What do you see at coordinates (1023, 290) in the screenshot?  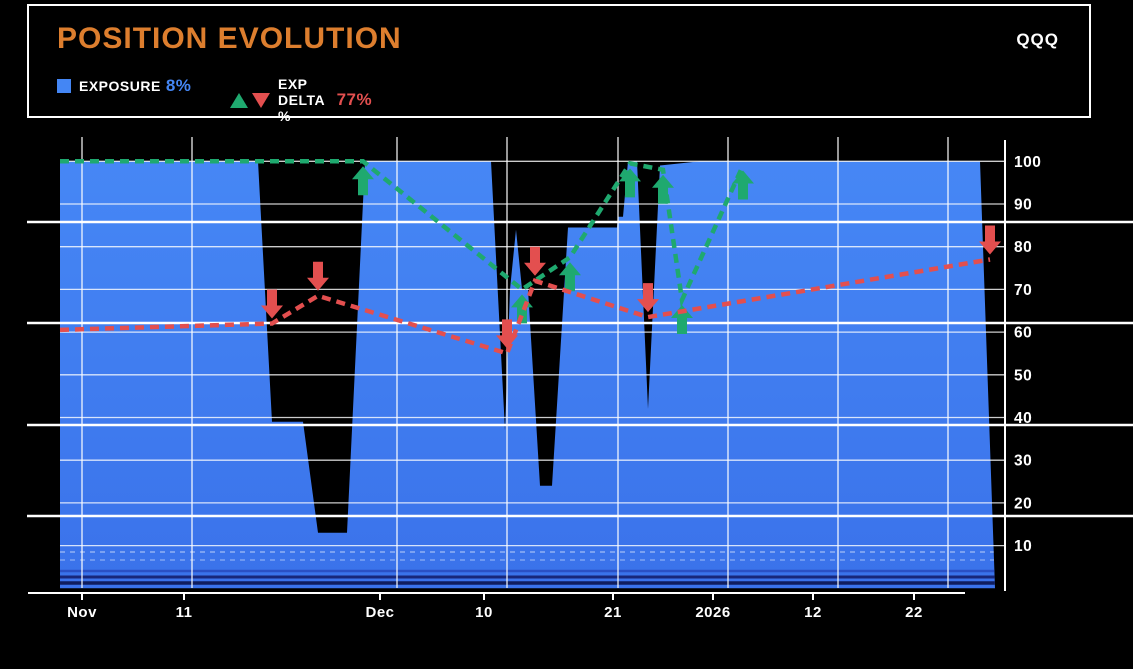 I see `y-axis-label: 70` at bounding box center [1023, 290].